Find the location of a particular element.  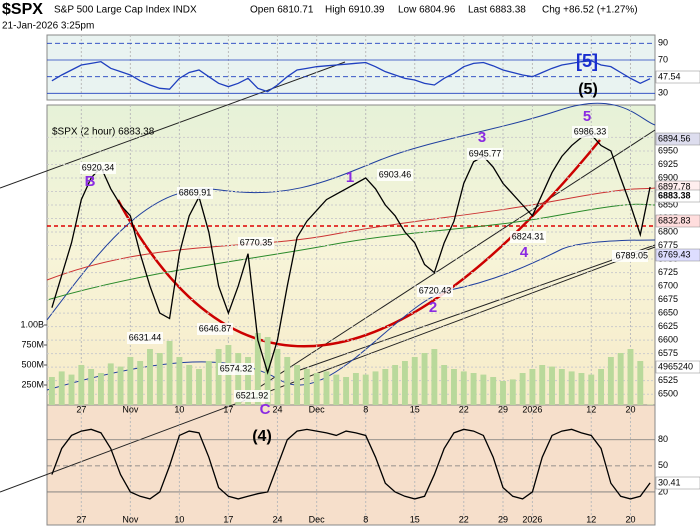

overlay-label: 6832.83 is located at coordinates (674, 220).